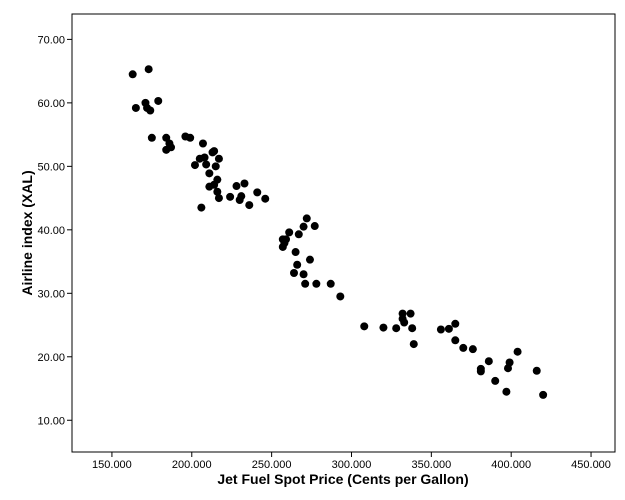 This screenshot has width=625, height=500. Describe the element at coordinates (51, 231) in the screenshot. I see `y-tick-label: 40.00` at that location.